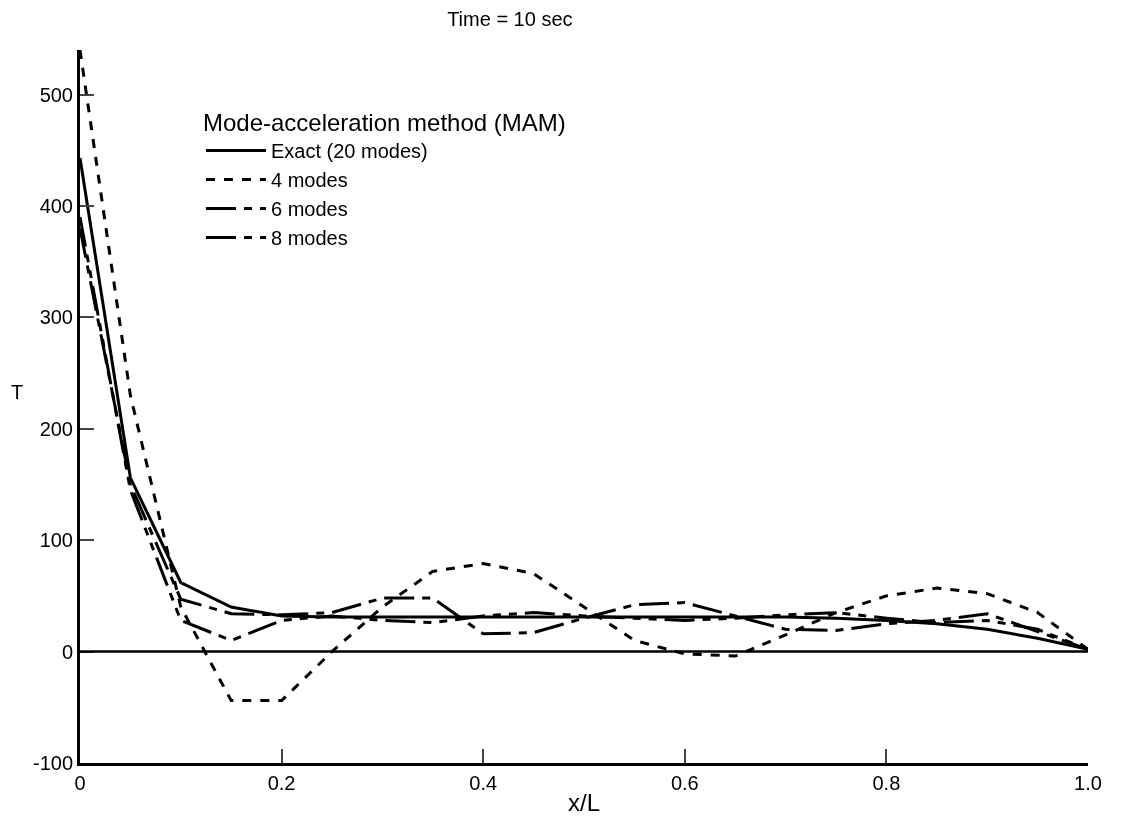  Describe the element at coordinates (67, 651) in the screenshot. I see `y-tick-label: 0` at that location.